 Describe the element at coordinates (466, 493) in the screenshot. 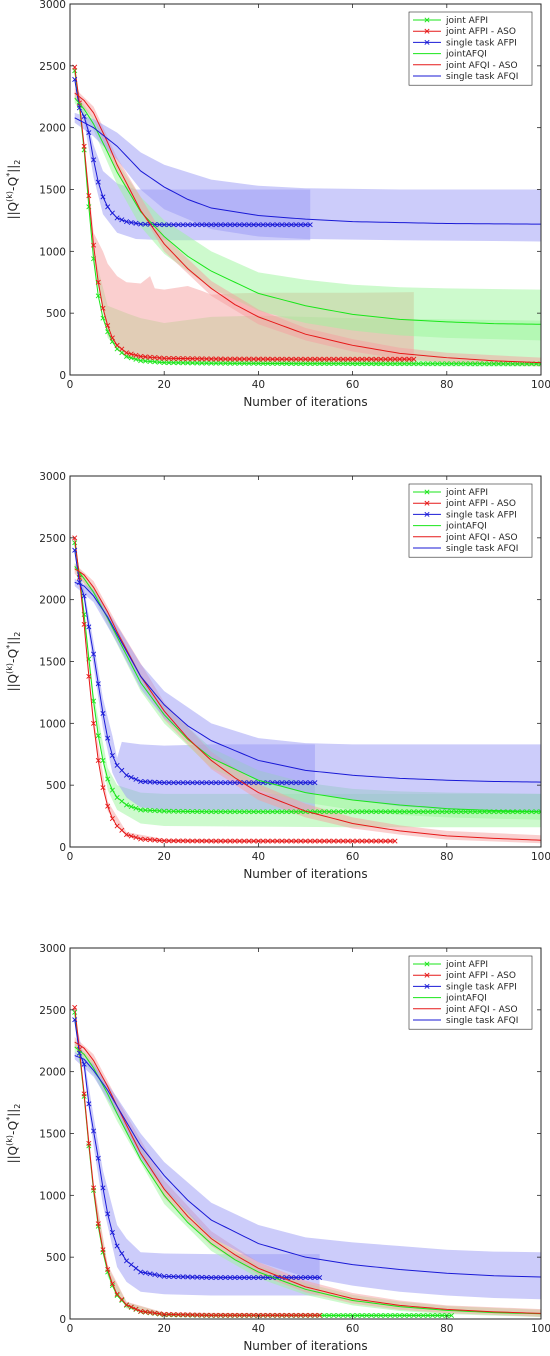

I see `legend-label: joint AFPI` at that location.